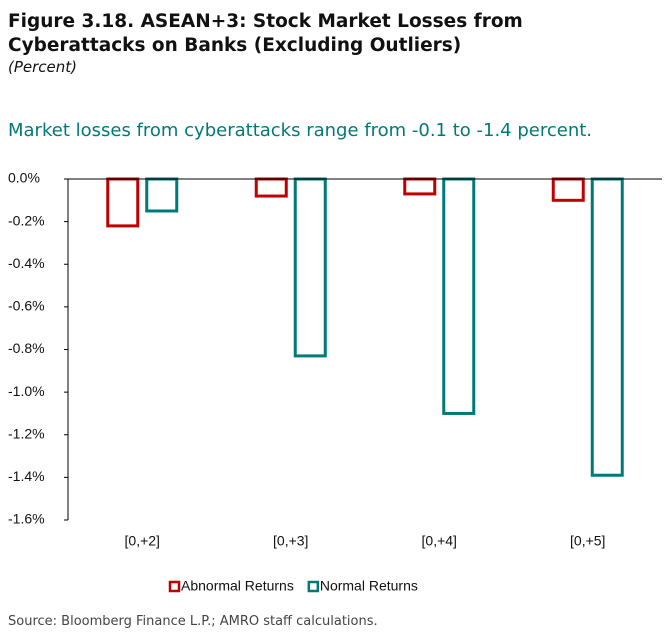 The height and width of the screenshot is (639, 672). What do you see at coordinates (43, 67) in the screenshot?
I see `chart-subtitle: (Percent)` at bounding box center [43, 67].